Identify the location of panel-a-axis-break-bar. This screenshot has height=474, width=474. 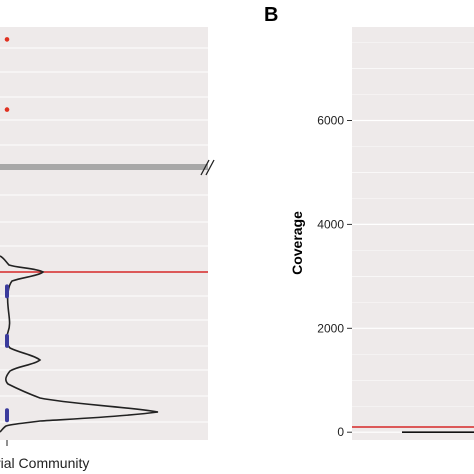
(104, 167).